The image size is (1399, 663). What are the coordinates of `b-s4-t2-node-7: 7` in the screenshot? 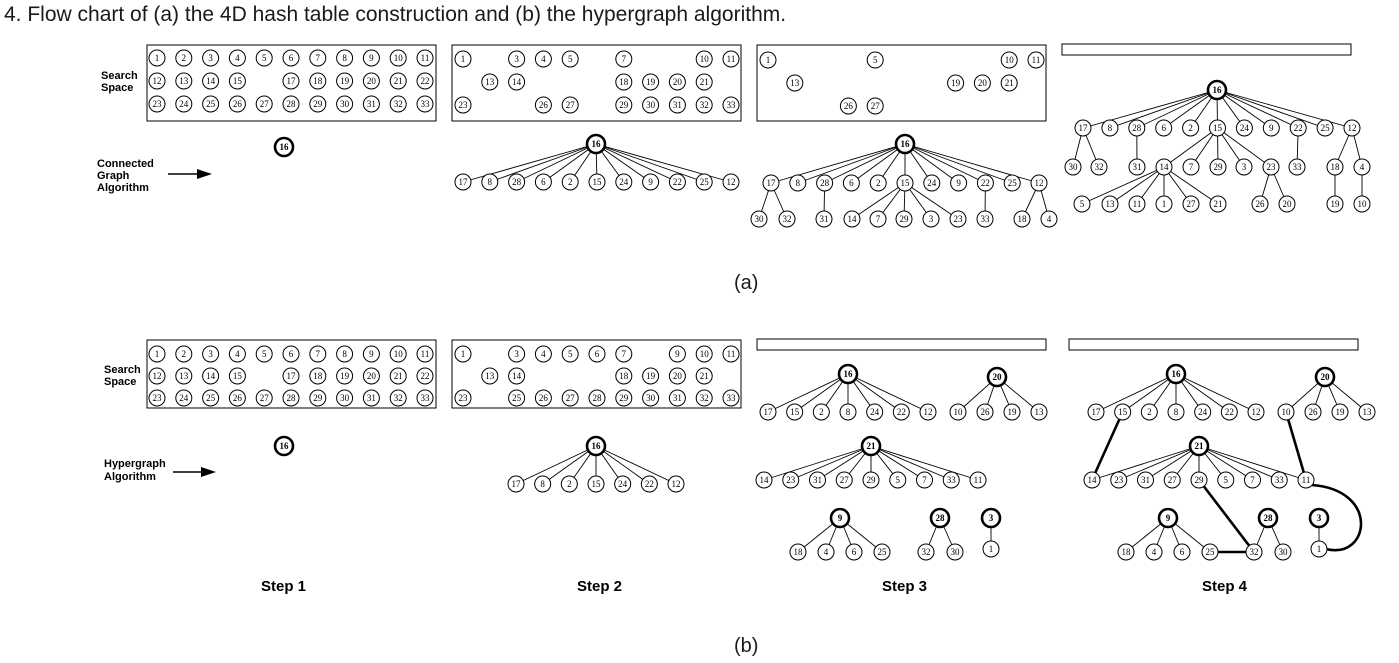 It's located at (1252, 480).